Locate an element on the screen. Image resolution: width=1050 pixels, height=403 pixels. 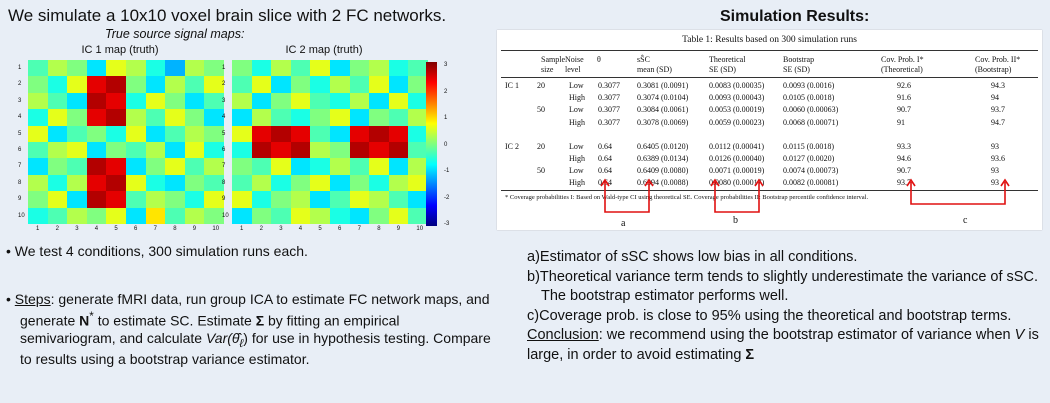
table-cell: Low is located at coordinates (576, 110).